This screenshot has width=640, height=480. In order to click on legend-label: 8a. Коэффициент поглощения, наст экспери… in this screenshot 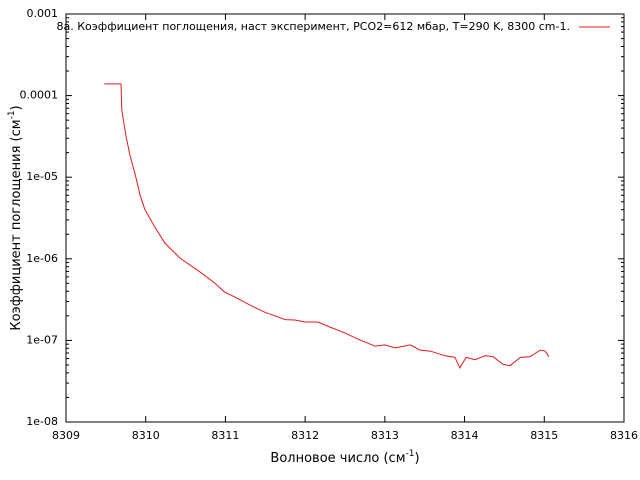, I will do `click(313, 26)`.